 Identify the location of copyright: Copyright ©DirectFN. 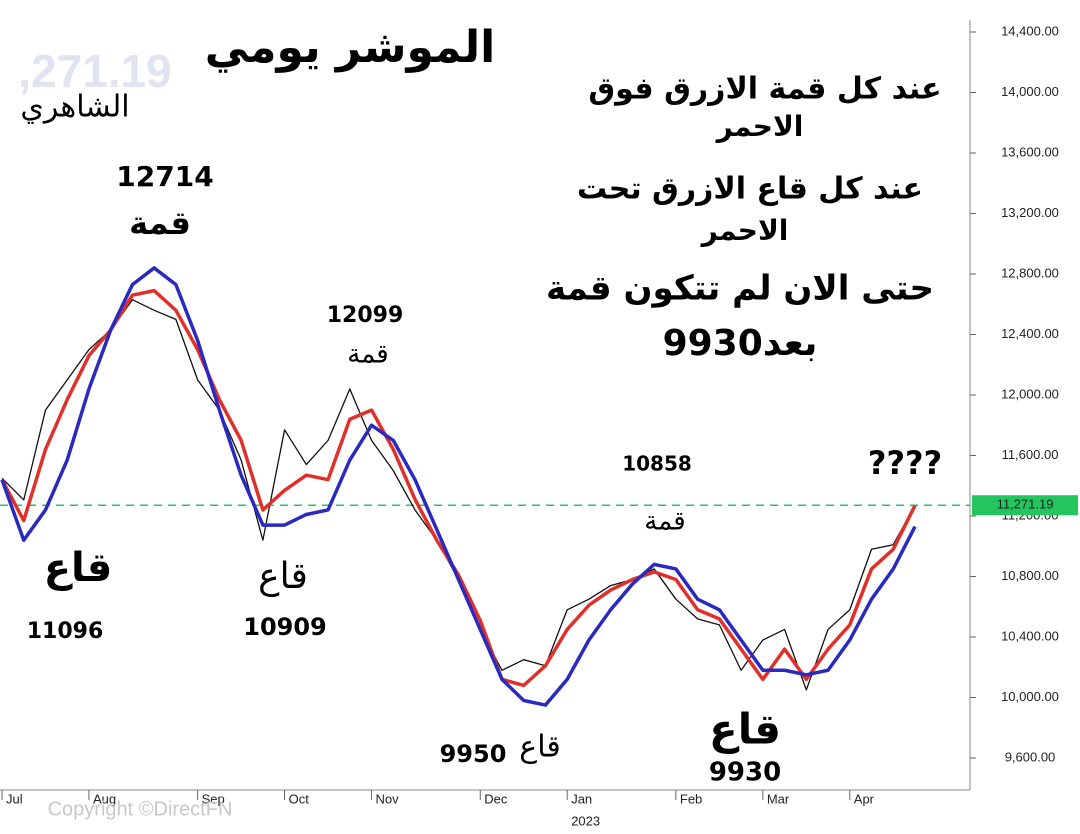
(140, 809).